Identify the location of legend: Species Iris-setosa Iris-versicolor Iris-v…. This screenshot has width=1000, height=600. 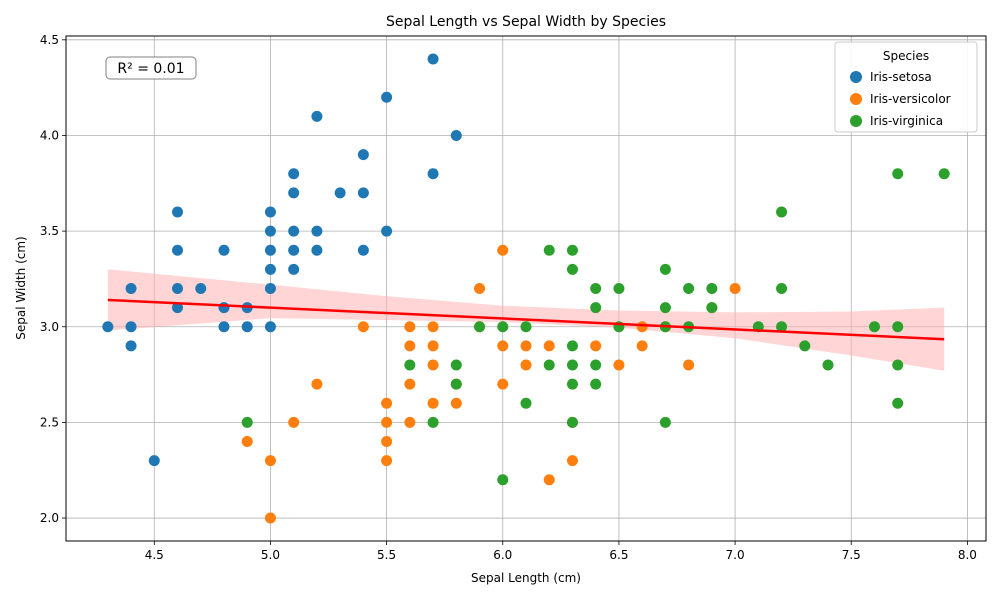
(906, 87).